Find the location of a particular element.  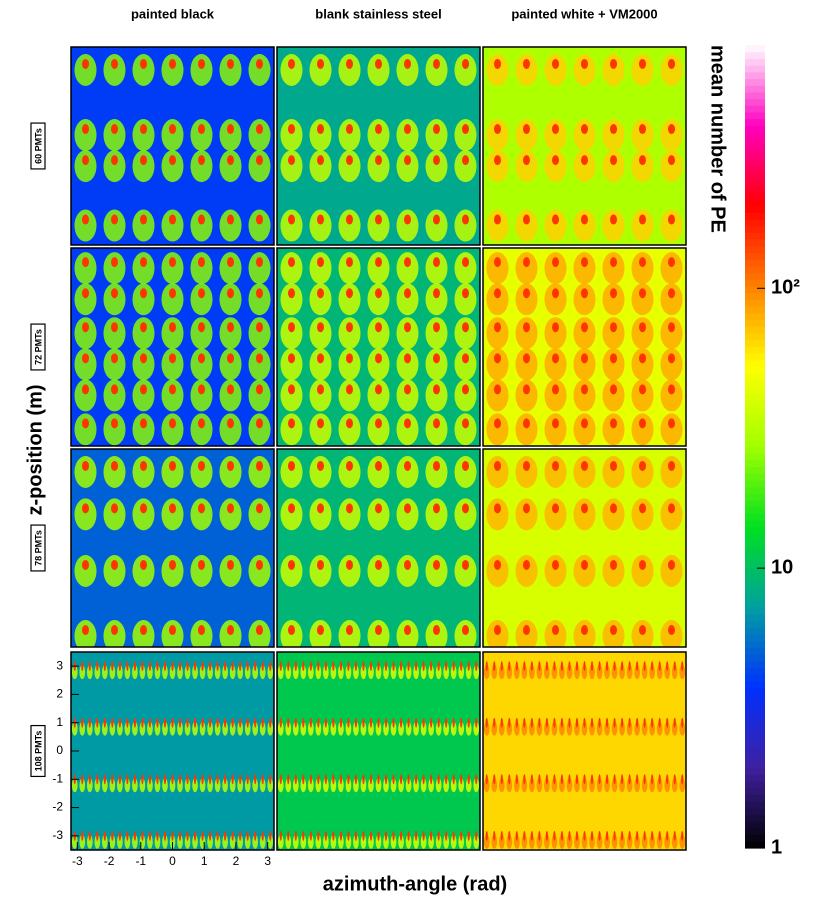

row-label-box is located at coordinates (38, 146).